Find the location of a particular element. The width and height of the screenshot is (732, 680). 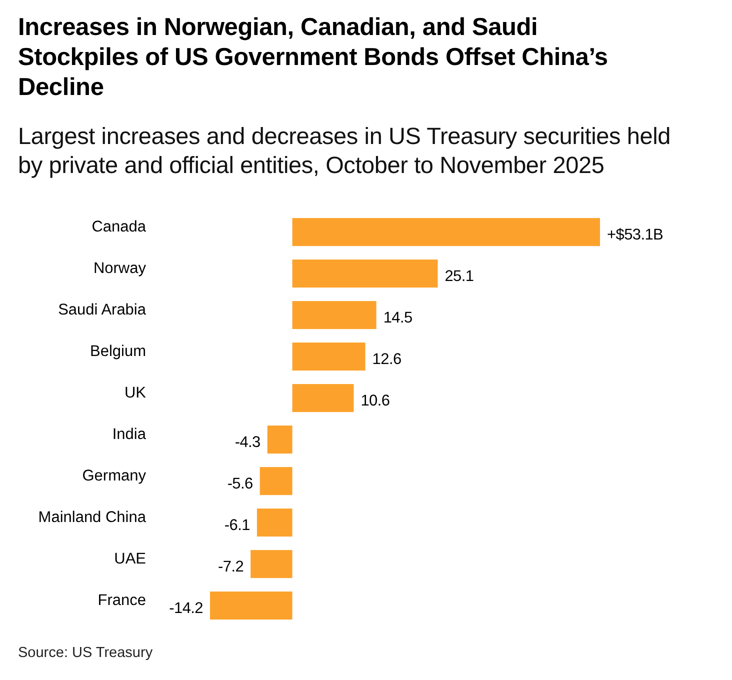

y-tick-label: Germany is located at coordinates (114, 475).